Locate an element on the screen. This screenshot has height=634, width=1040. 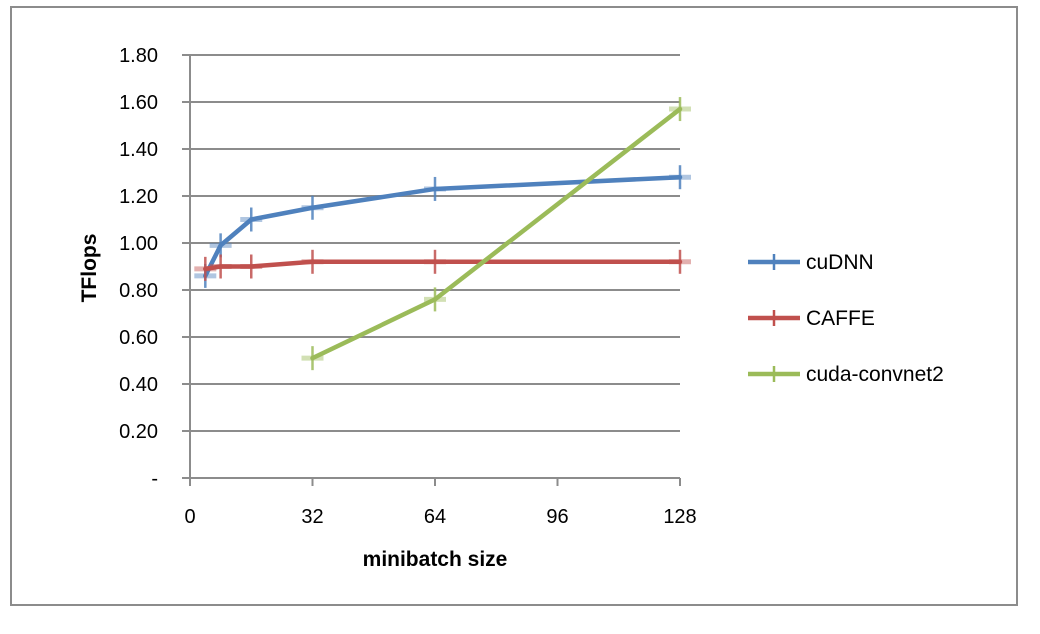
legend-label: CAFFE is located at coordinates (840, 318).